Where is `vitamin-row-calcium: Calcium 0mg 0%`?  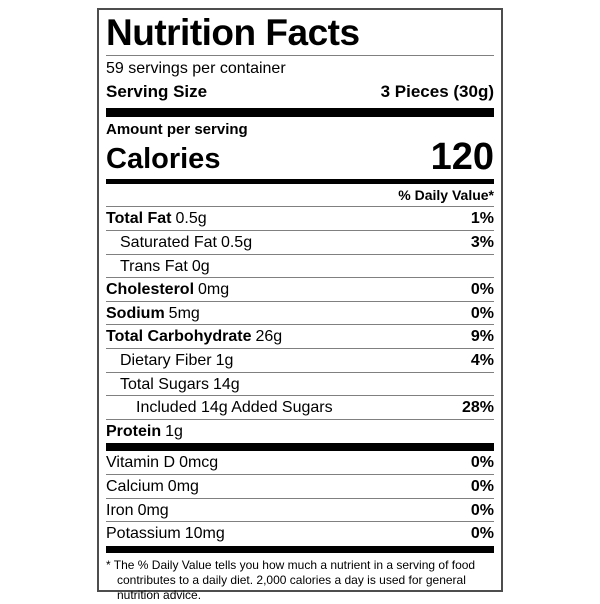 vitamin-row-calcium: Calcium 0mg 0% is located at coordinates (300, 487).